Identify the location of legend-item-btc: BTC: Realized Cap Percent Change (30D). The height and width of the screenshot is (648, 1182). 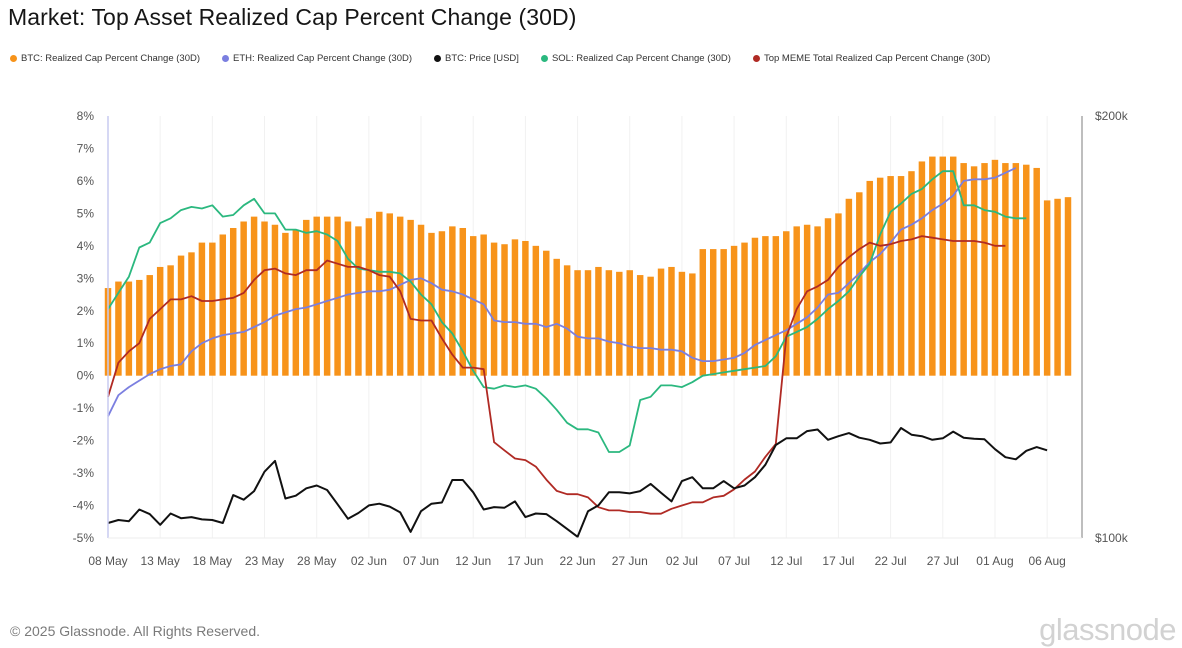
(105, 58).